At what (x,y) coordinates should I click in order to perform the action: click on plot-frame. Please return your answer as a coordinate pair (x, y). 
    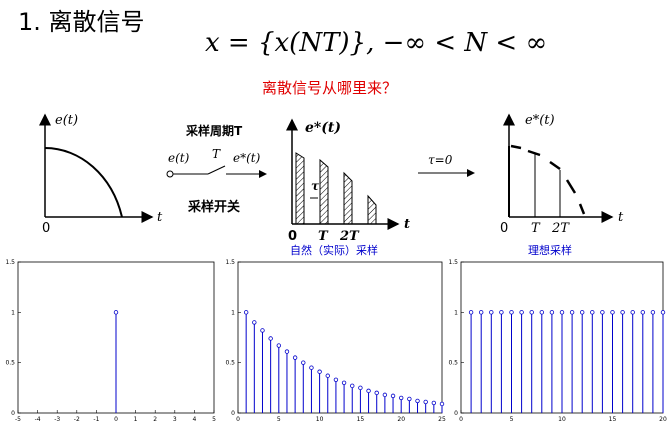
    Looking at the image, I should click on (340, 337).